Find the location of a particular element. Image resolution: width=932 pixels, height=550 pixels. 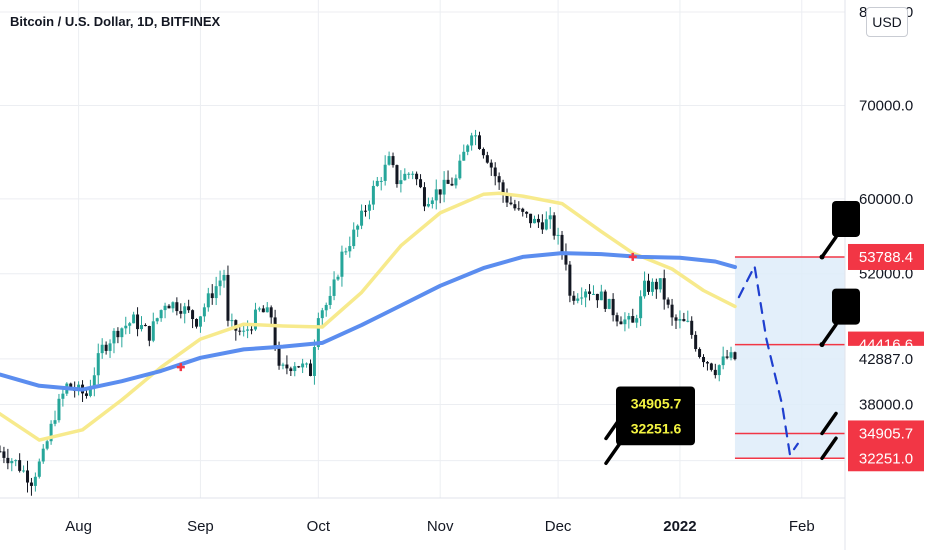

currency-label: USD is located at coordinates (887, 22).